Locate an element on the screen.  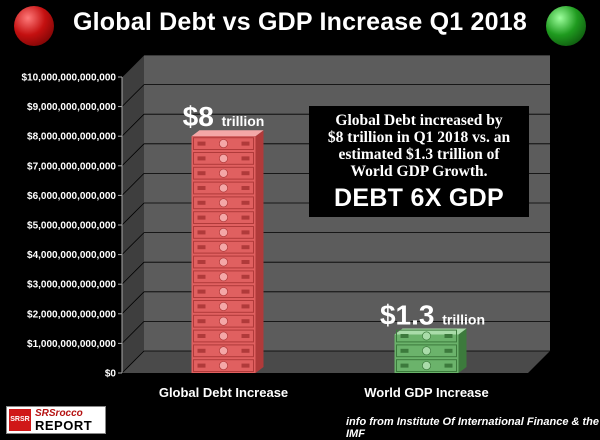
bar-top-face is located at coordinates (227, 133).